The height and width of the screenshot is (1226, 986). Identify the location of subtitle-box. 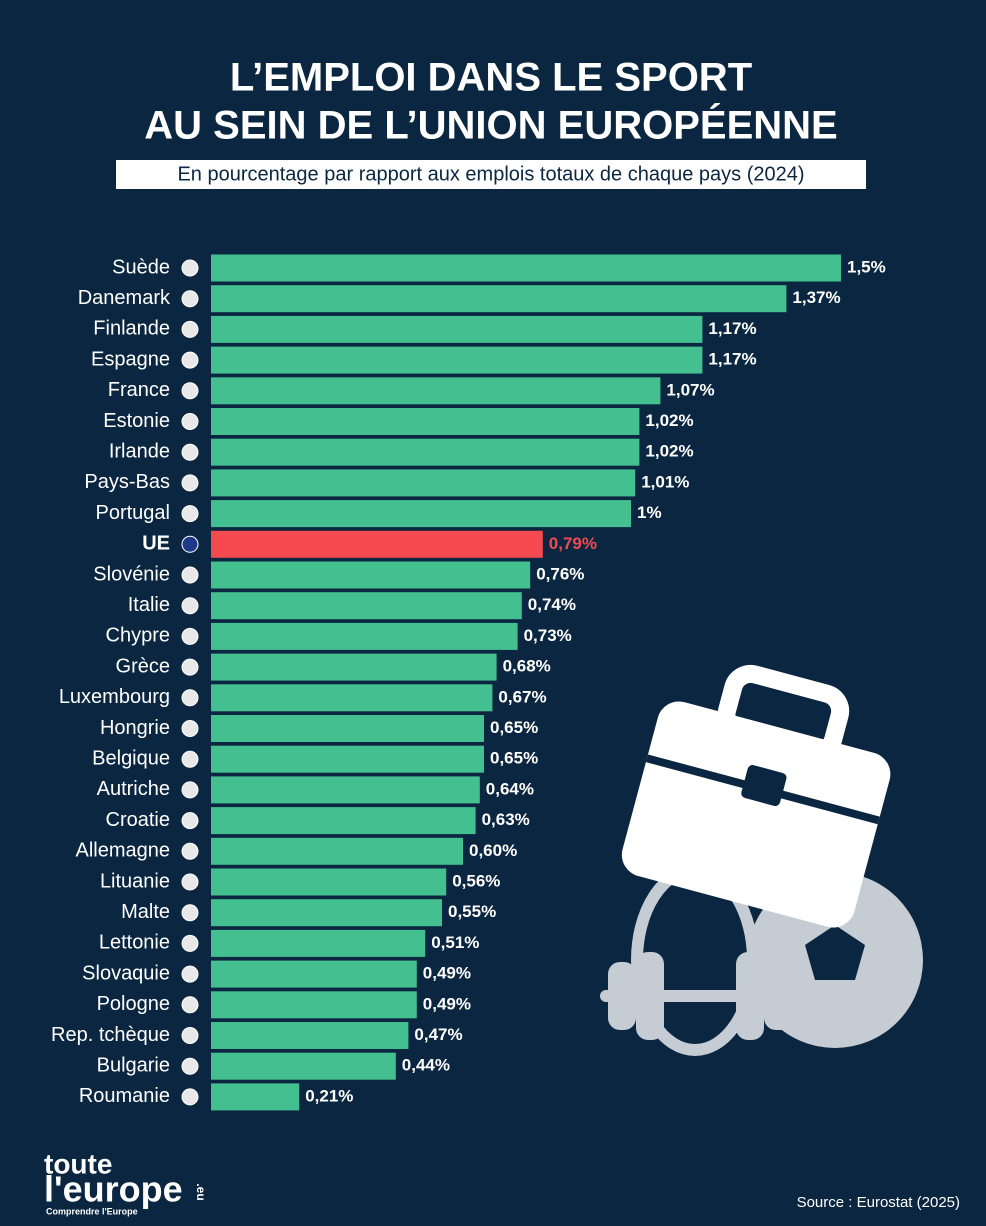
(491, 174).